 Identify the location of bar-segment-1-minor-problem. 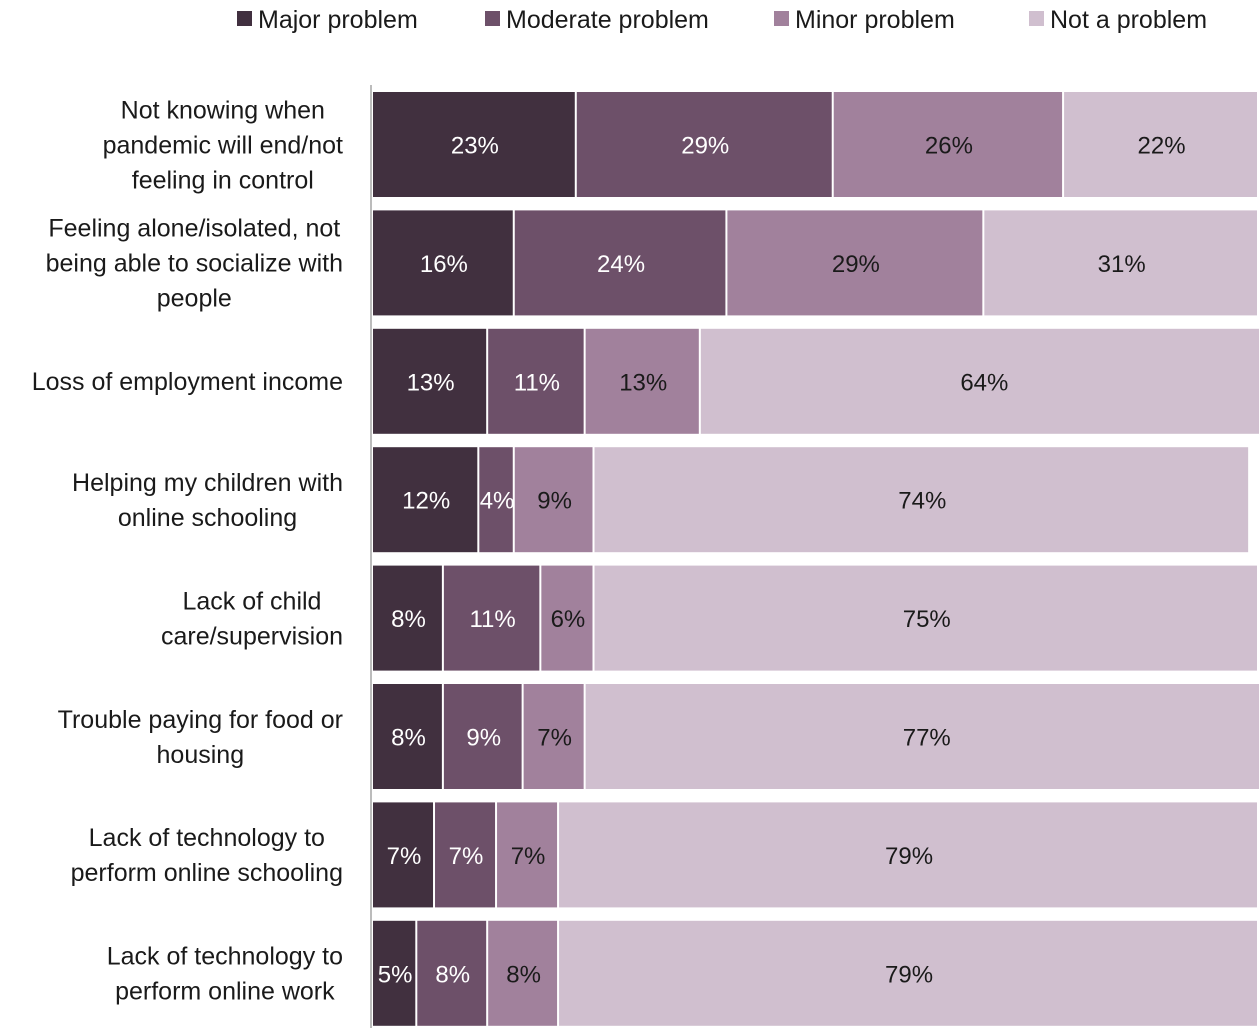
(948, 144).